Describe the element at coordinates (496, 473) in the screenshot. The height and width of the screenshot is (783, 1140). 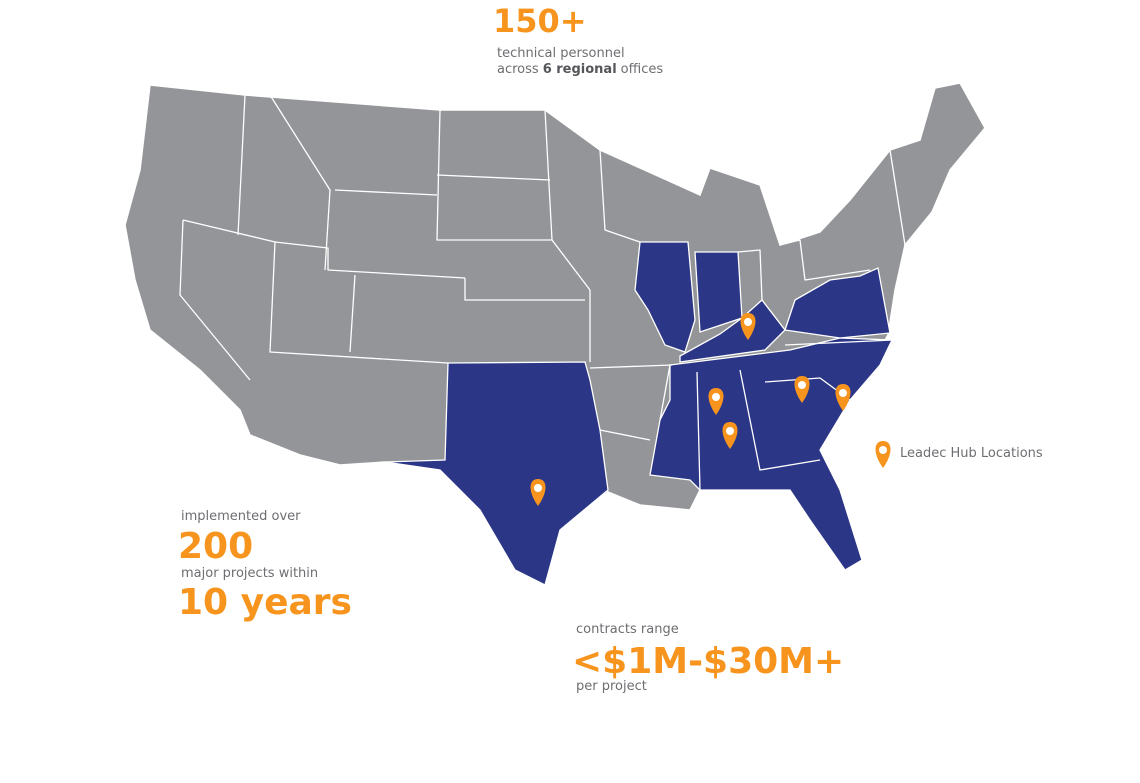
I see `highlight-texas-oklahoma` at that location.